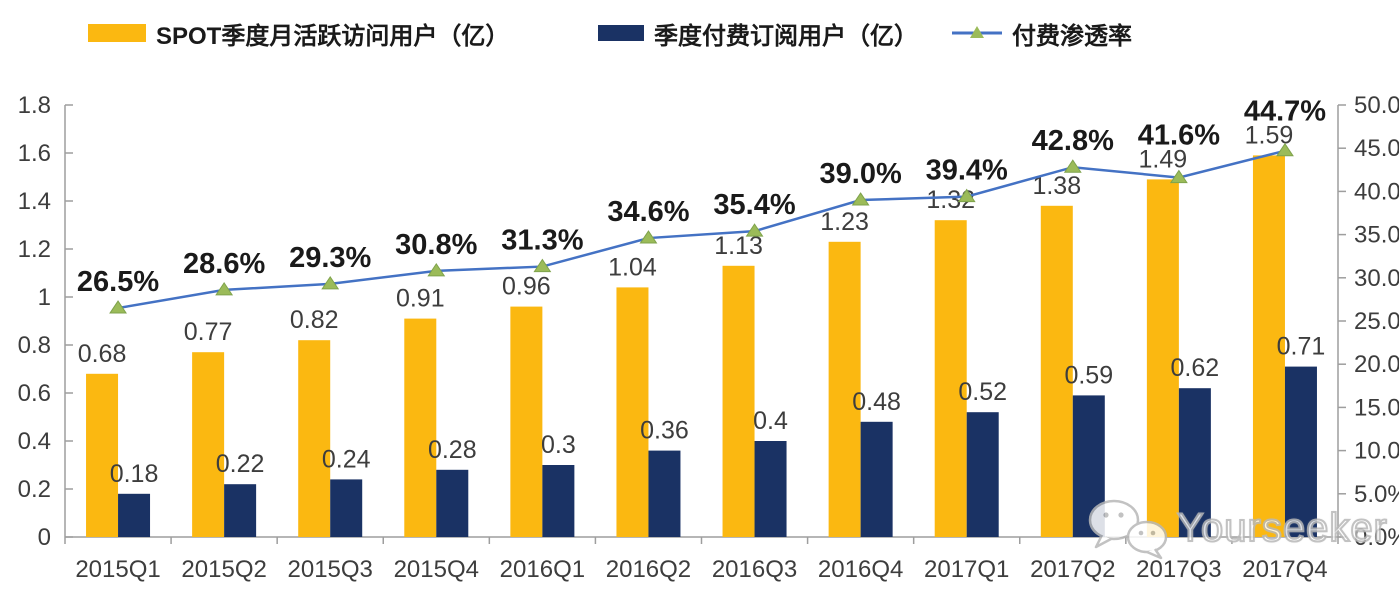  Describe the element at coordinates (436, 569) in the screenshot. I see `category-label: 2015Q4` at that location.